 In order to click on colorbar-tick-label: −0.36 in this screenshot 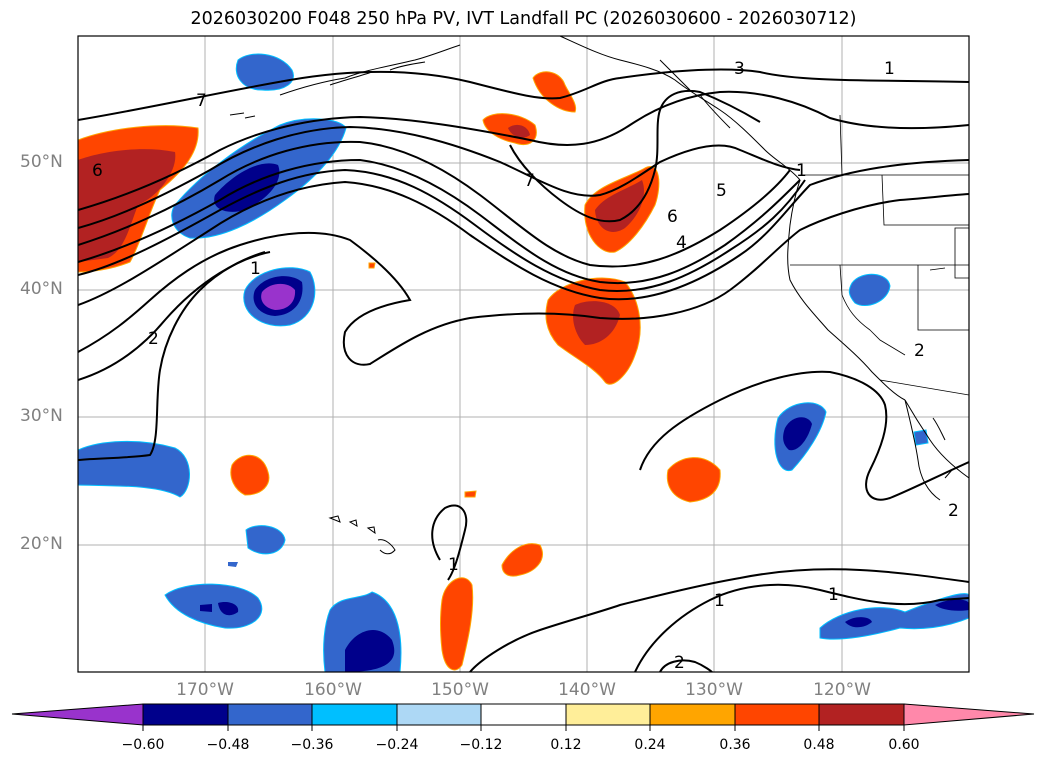, I will do `click(312, 745)`.